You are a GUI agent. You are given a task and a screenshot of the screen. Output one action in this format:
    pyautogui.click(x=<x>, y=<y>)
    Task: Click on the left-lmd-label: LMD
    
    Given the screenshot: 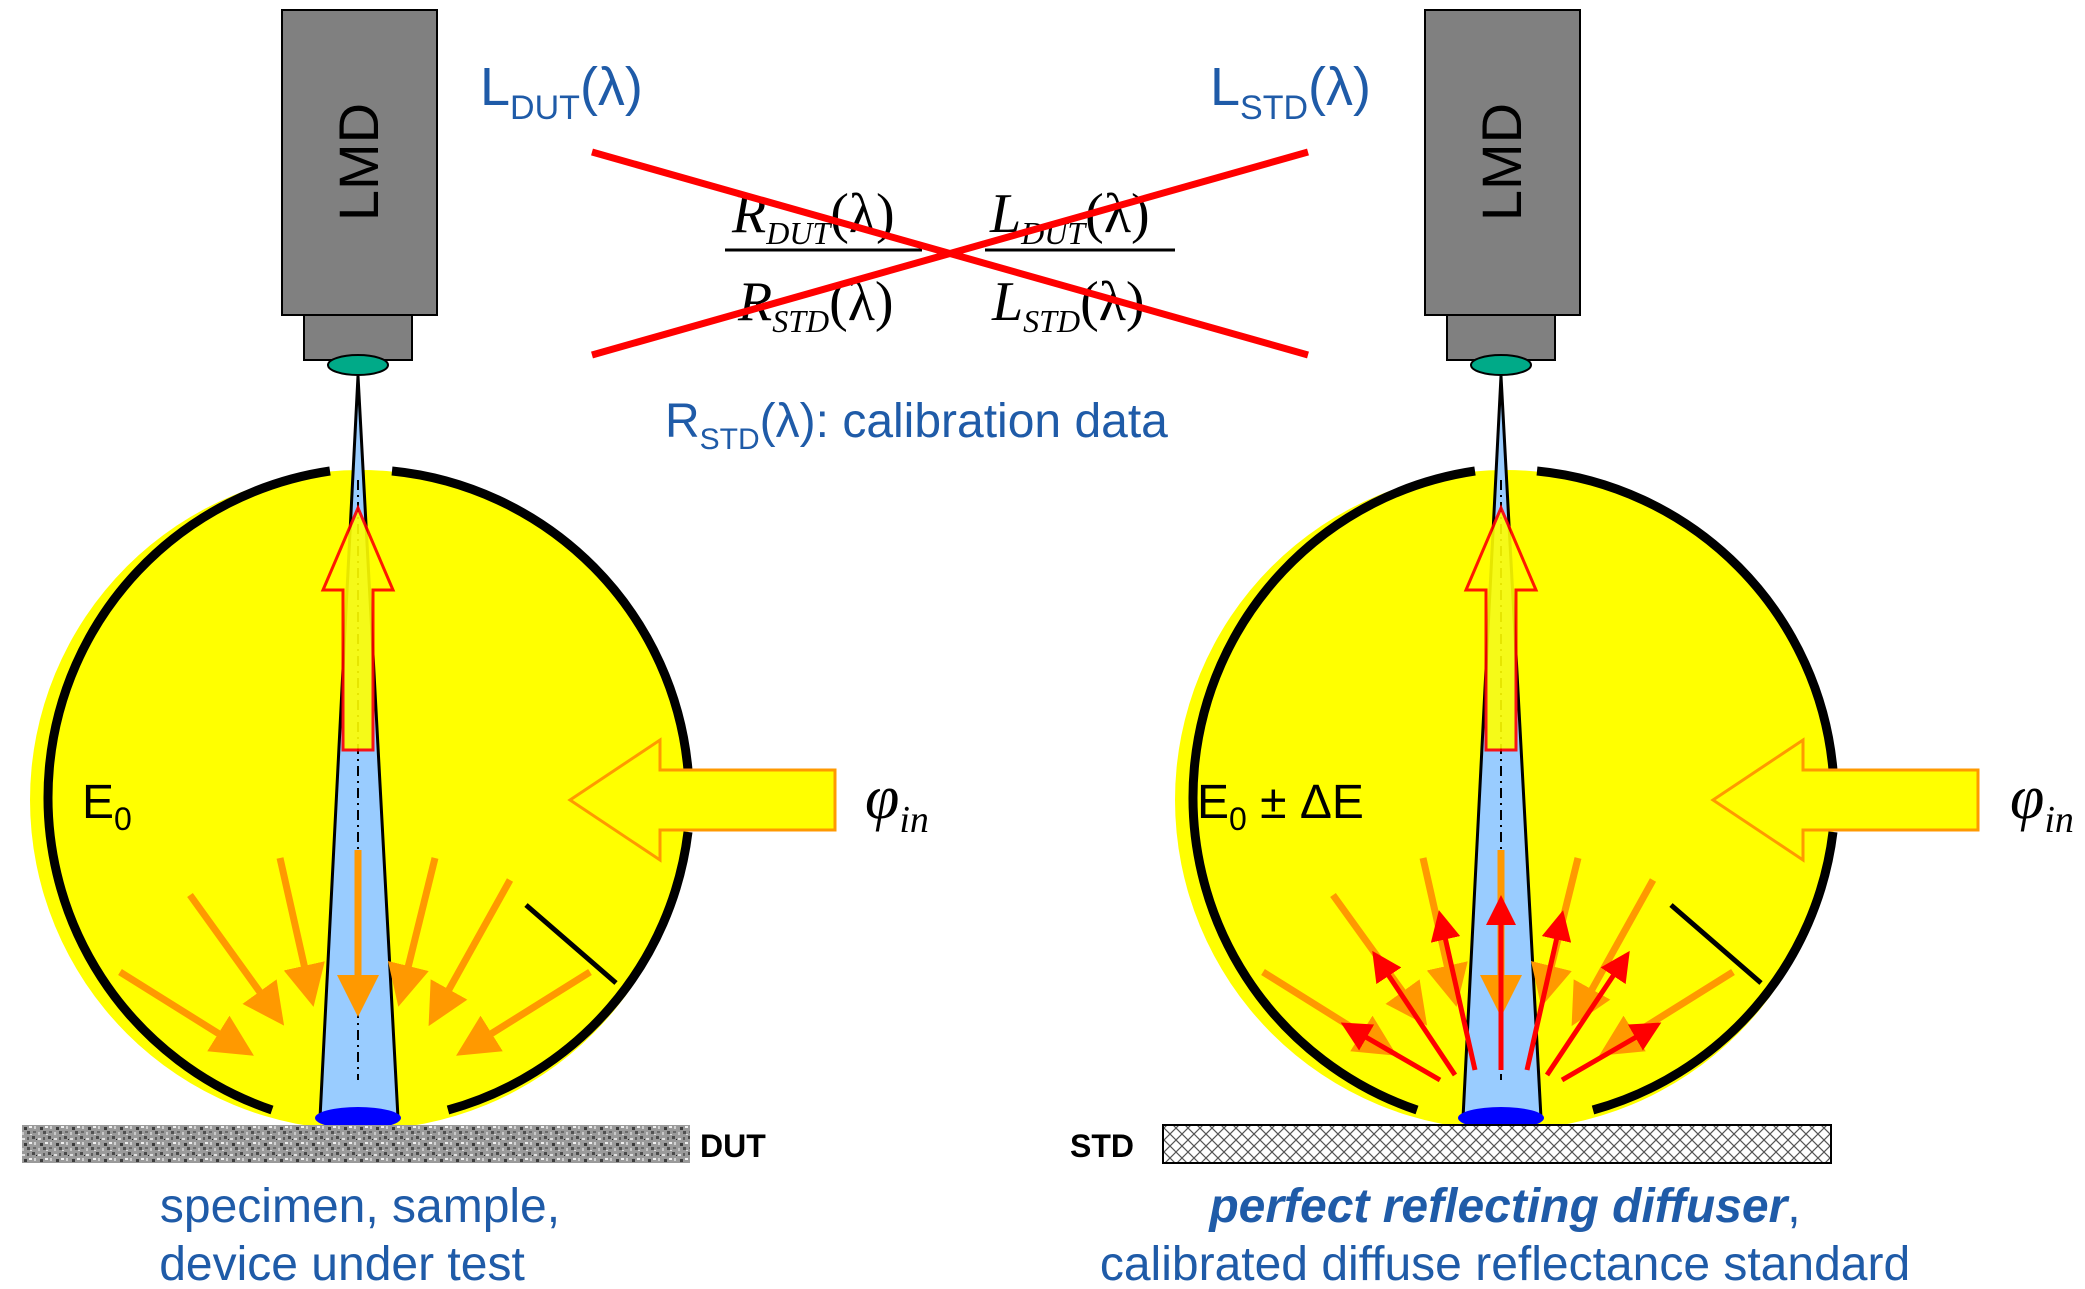 What is the action you would take?
    pyautogui.click(x=358, y=162)
    